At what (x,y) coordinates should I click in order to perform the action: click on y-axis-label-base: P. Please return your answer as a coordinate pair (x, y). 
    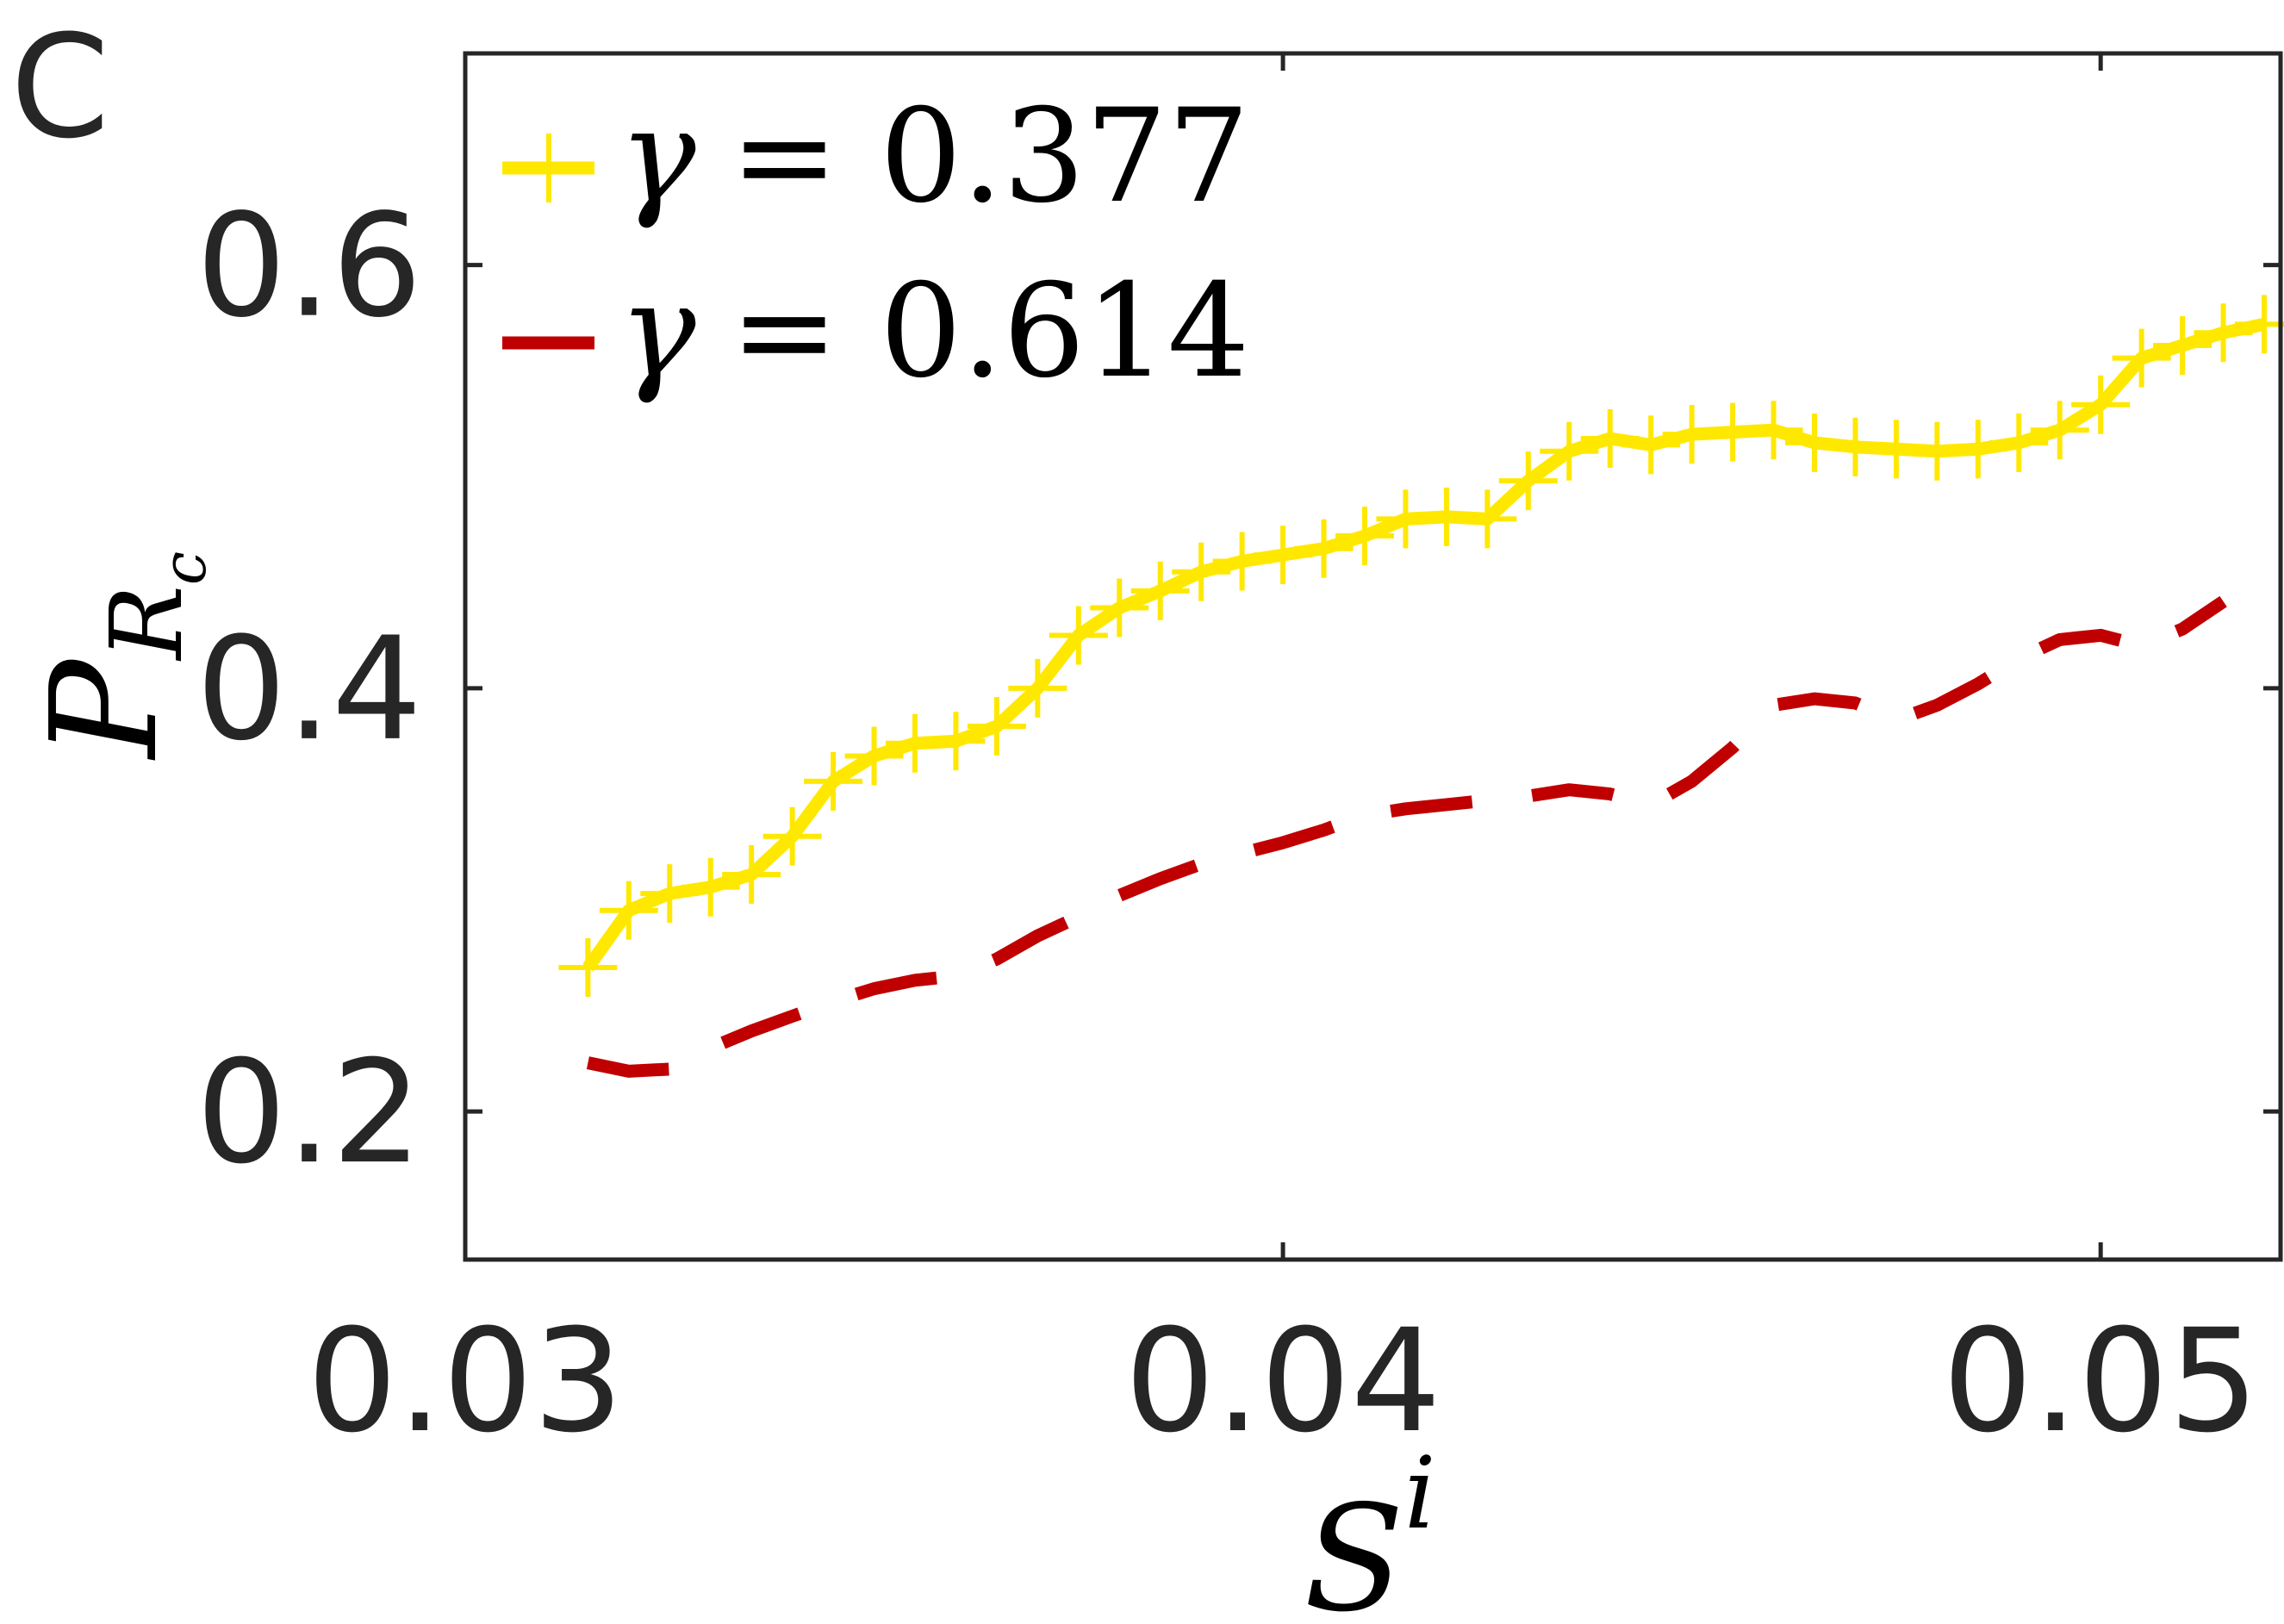
    Looking at the image, I should click on (105, 709).